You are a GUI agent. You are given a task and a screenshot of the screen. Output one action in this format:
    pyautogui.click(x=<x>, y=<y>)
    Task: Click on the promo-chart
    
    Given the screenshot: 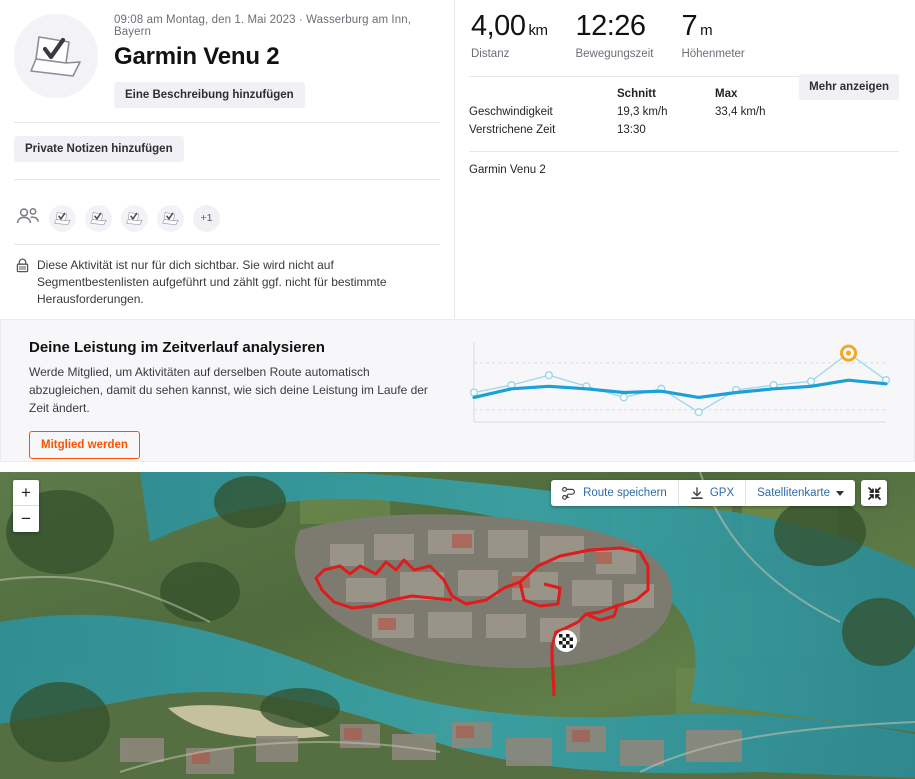 What is the action you would take?
    pyautogui.click(x=685, y=390)
    